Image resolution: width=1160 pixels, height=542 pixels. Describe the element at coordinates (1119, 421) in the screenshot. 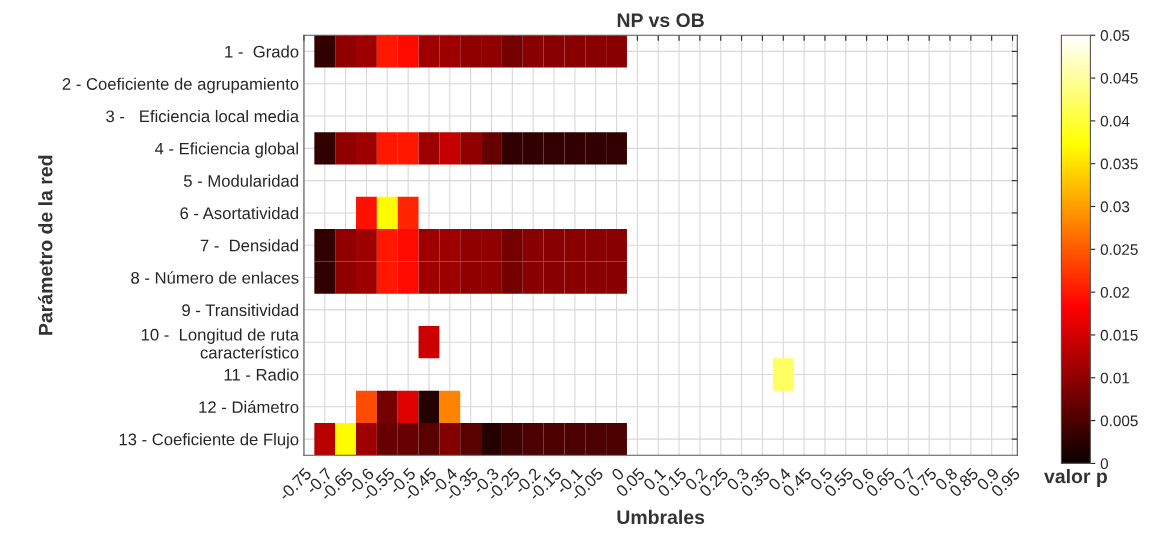

I see `color-bar-label: 0.005` at that location.